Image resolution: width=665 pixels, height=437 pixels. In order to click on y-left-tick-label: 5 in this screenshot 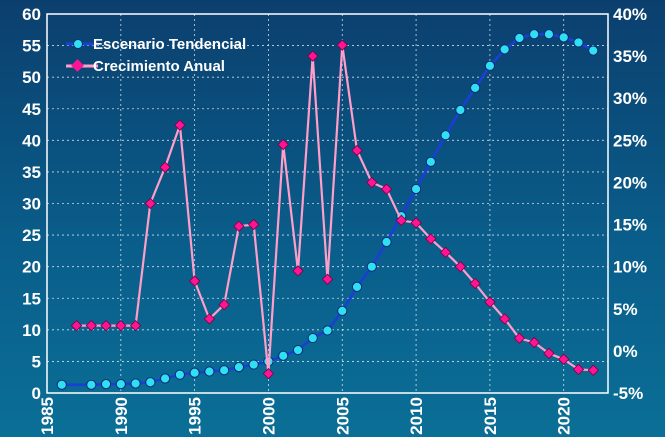, I will do `click(36, 361)`.